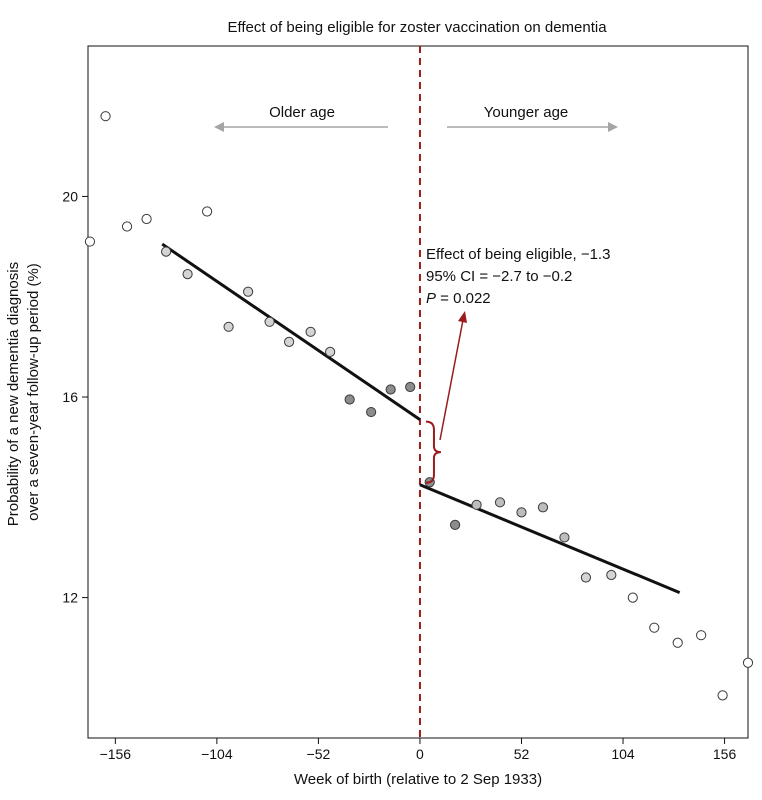  Describe the element at coordinates (116, 754) in the screenshot. I see `x-tick-label: −156` at that location.